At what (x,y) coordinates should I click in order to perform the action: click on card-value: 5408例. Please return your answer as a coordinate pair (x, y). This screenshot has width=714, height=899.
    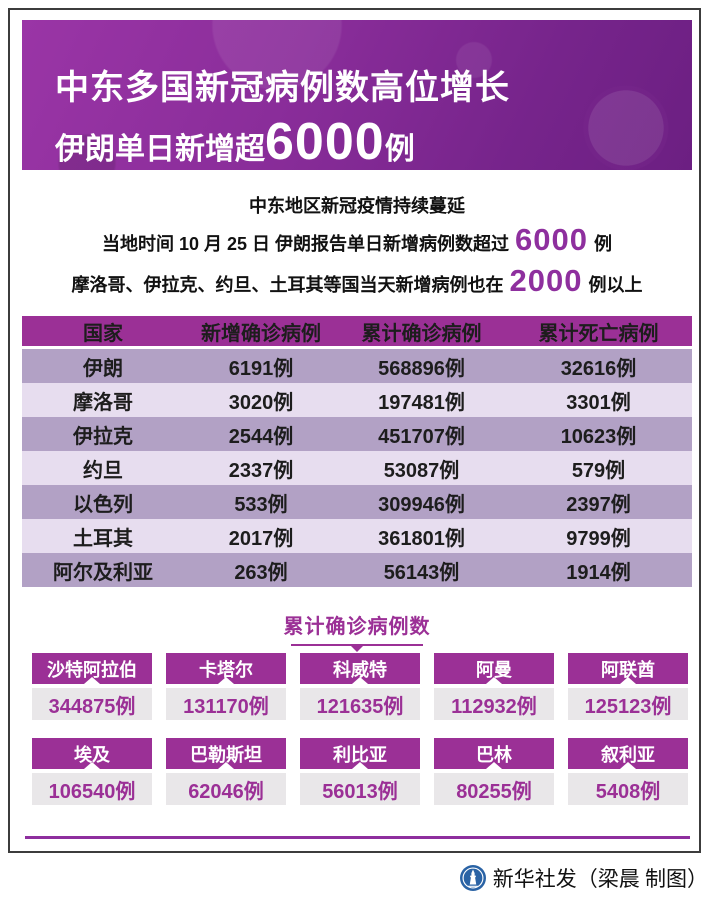
    Looking at the image, I should click on (628, 789).